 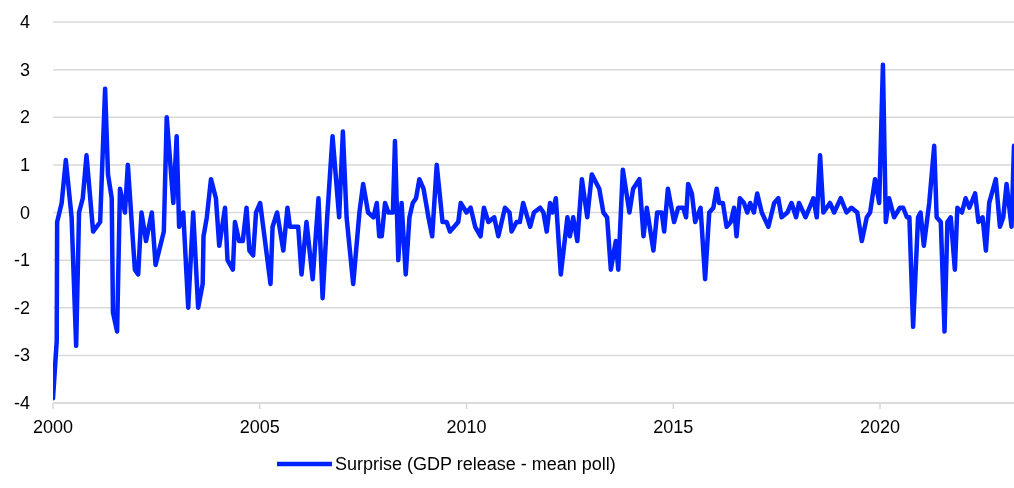 I want to click on y-tick-label: 1, so click(x=24, y=164).